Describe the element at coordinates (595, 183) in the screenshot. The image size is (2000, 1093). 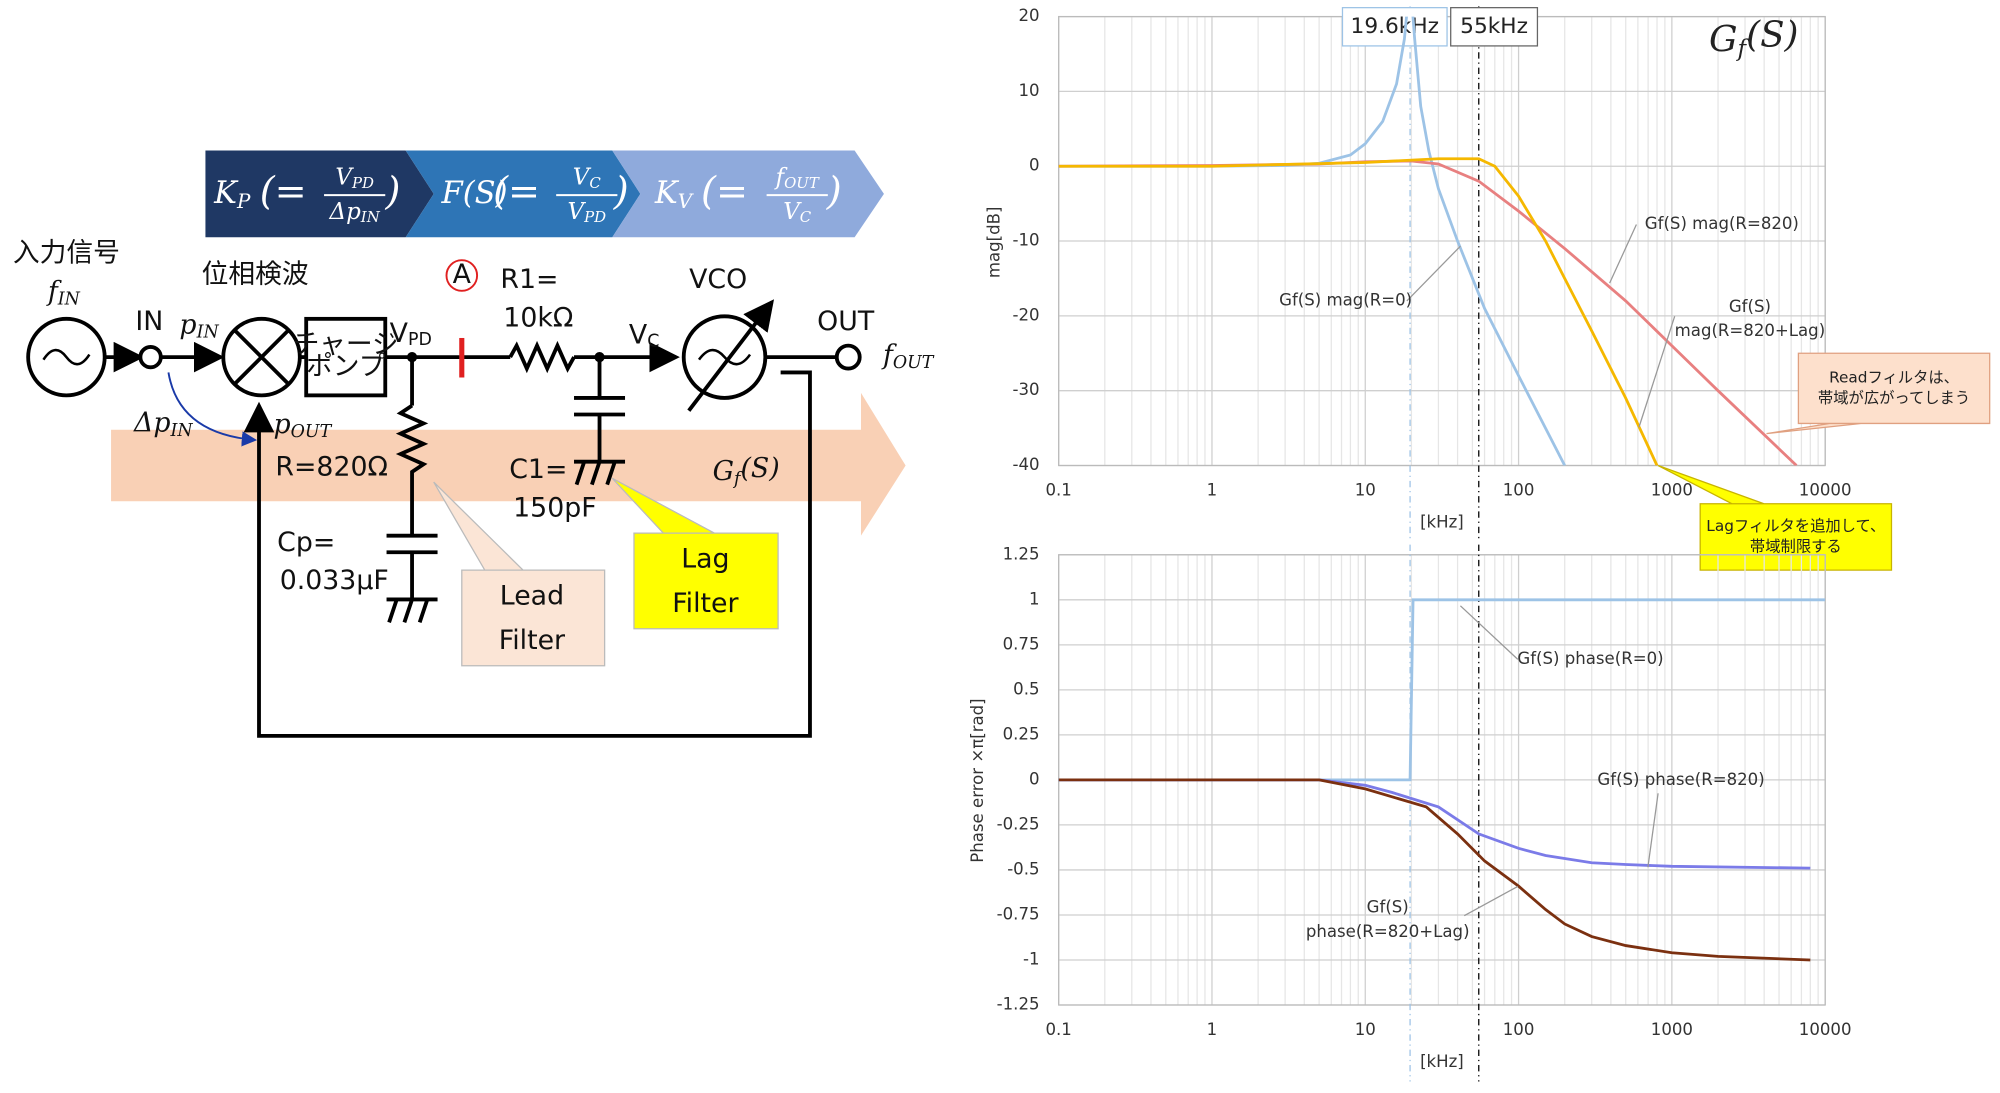
I see `banner-num-sub: C` at that location.